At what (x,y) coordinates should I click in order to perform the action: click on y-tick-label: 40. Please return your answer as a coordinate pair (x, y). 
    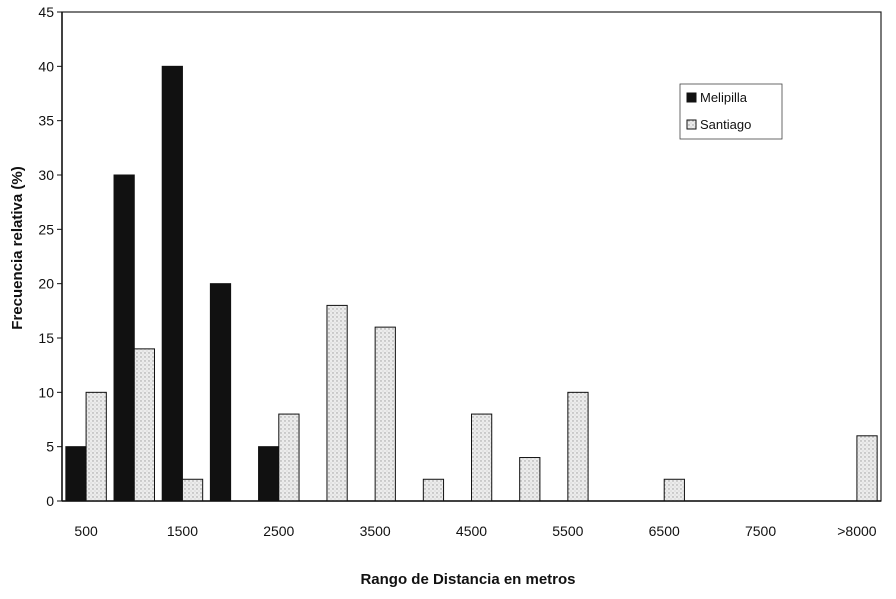
    Looking at the image, I should click on (46, 66).